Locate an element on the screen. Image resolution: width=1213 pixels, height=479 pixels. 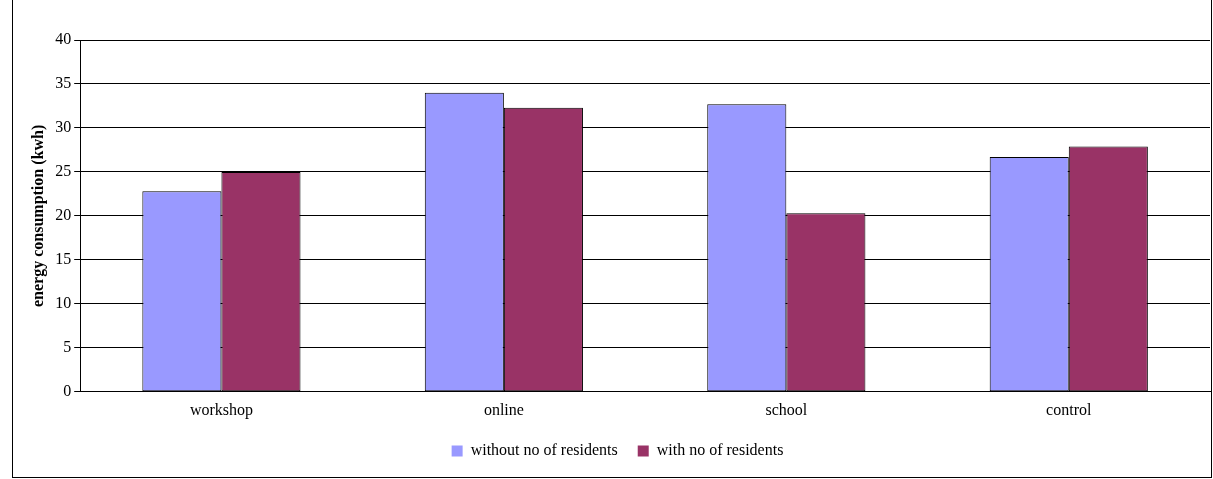
y-tick-label: 25 is located at coordinates (63, 171).